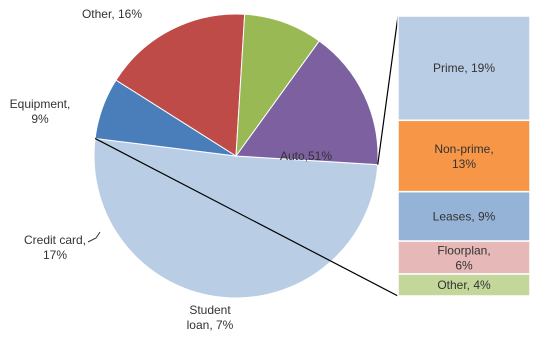 Image resolution: width=535 pixels, height=337 pixels. Describe the element at coordinates (55, 247) in the screenshot. I see `pie-label-credit-card-17: Credit card, 17%` at that location.